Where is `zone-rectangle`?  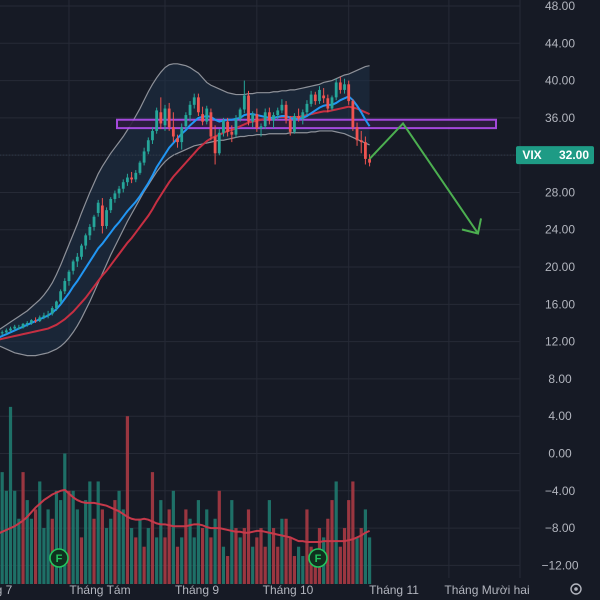 zone-rectangle is located at coordinates (306, 124).